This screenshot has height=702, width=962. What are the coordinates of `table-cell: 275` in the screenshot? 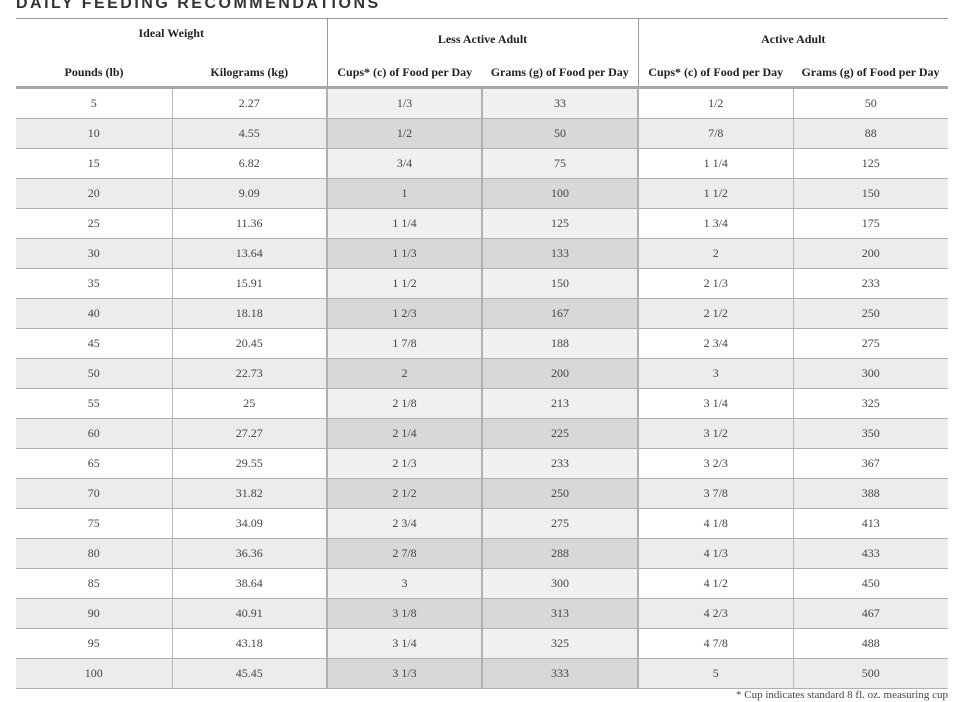 It's located at (559, 523).